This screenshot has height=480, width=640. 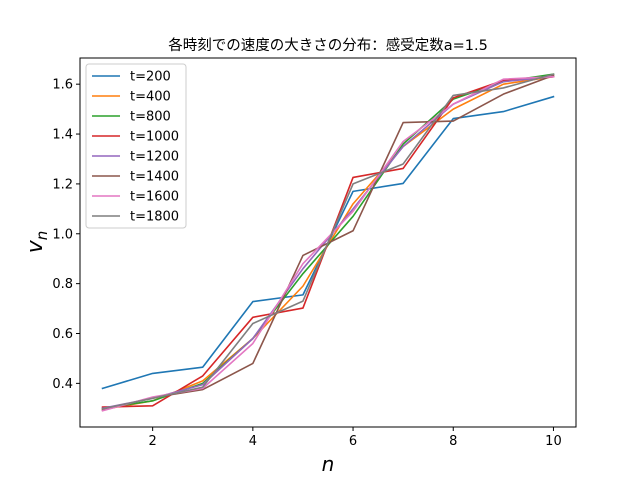 I want to click on svg-text: vn, so click(x=37, y=242).